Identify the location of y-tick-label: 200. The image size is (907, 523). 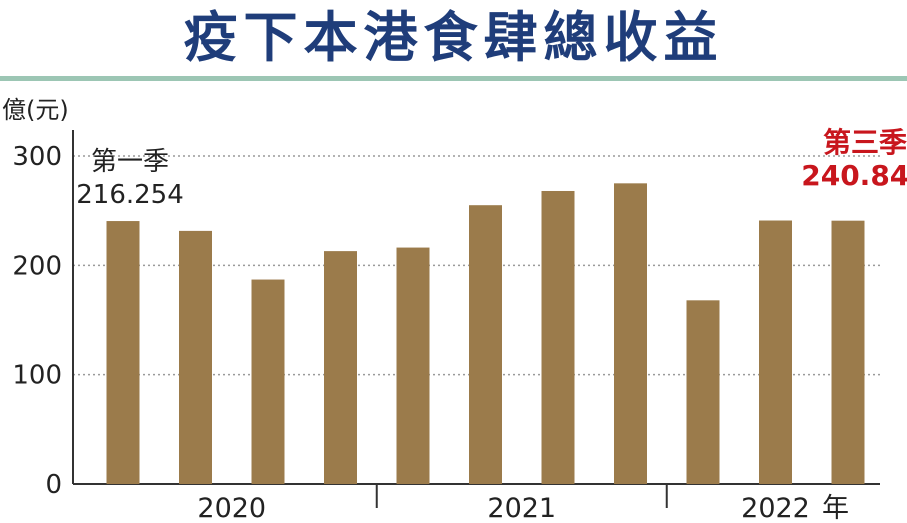
(37, 266).